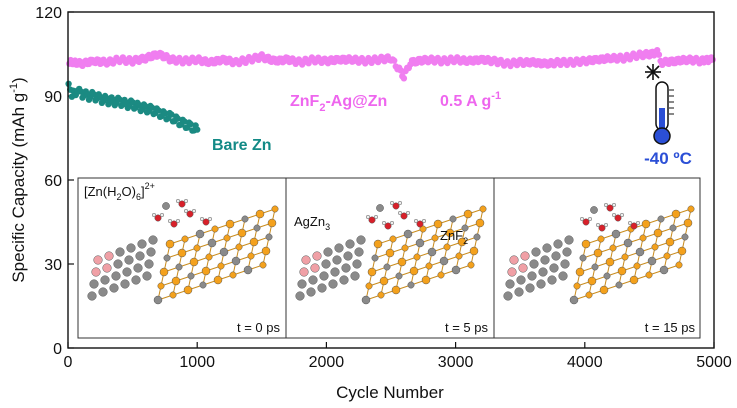  I want to click on x-tick-label: 2000, so click(327, 362).